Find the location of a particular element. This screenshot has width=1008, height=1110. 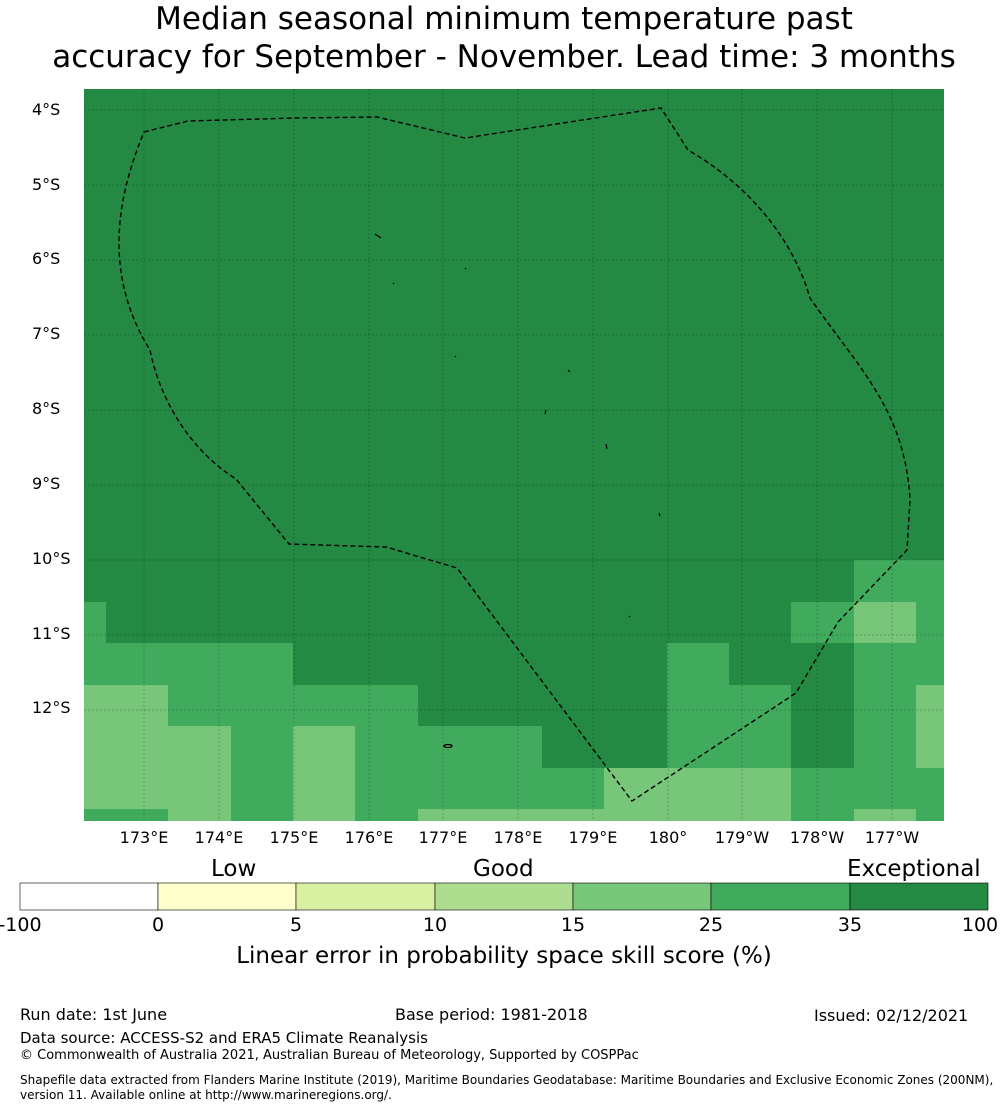

lon-label: 180° is located at coordinates (668, 837).